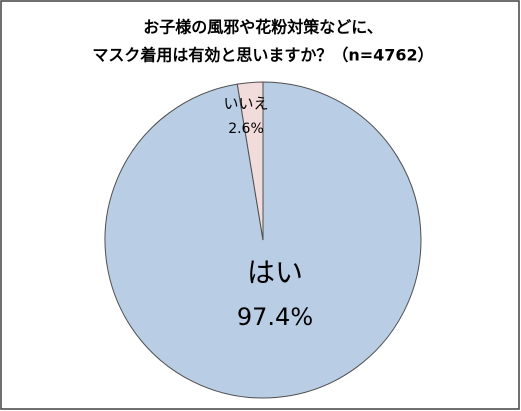 Image resolution: width=521 pixels, height=411 pixels. I want to click on slice-label: いいえ, so click(245, 104).